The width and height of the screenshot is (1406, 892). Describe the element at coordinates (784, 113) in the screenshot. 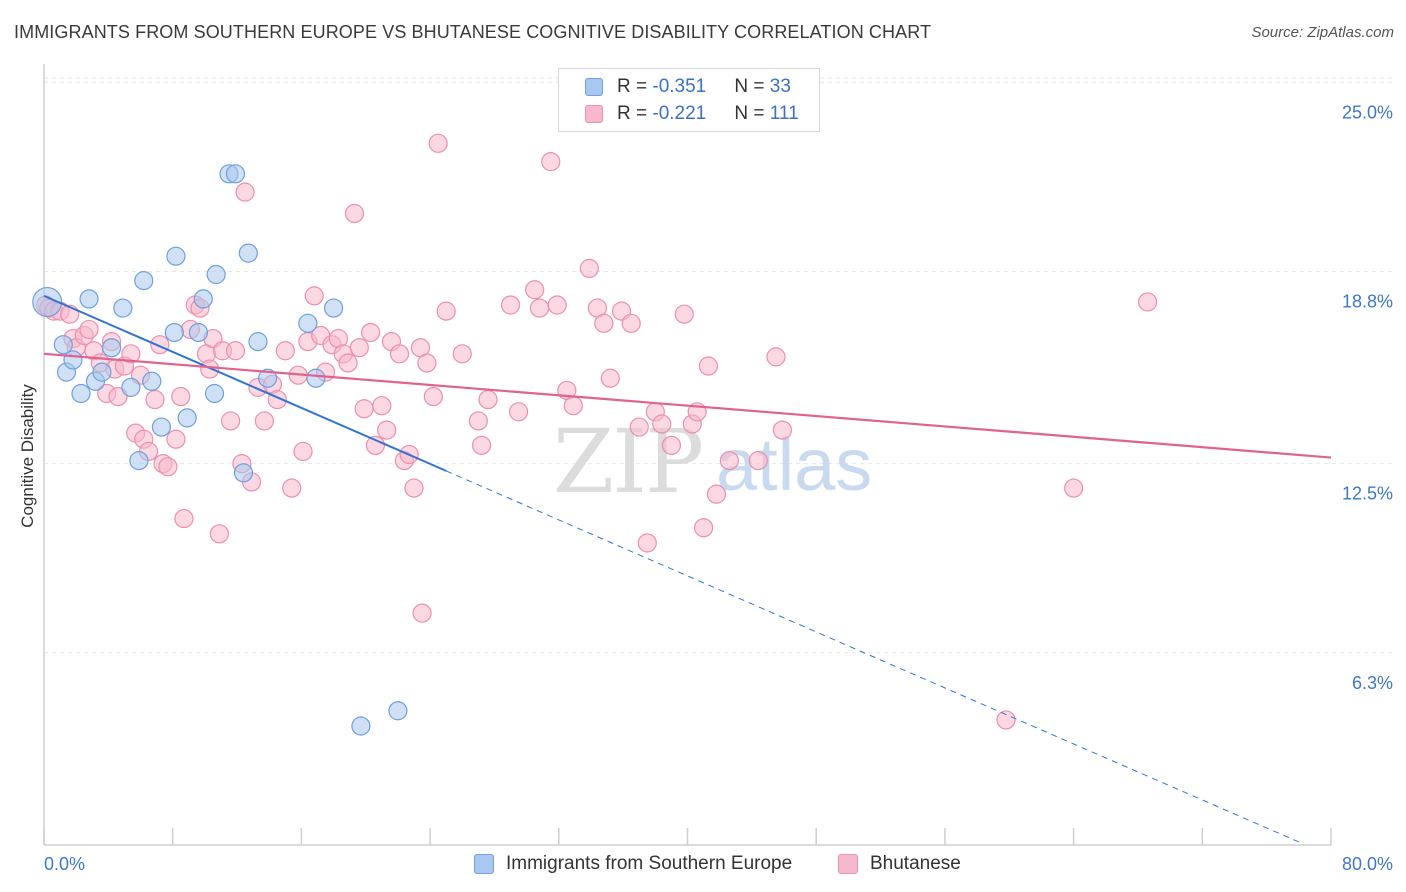

I see `legend-n-value: 111` at that location.